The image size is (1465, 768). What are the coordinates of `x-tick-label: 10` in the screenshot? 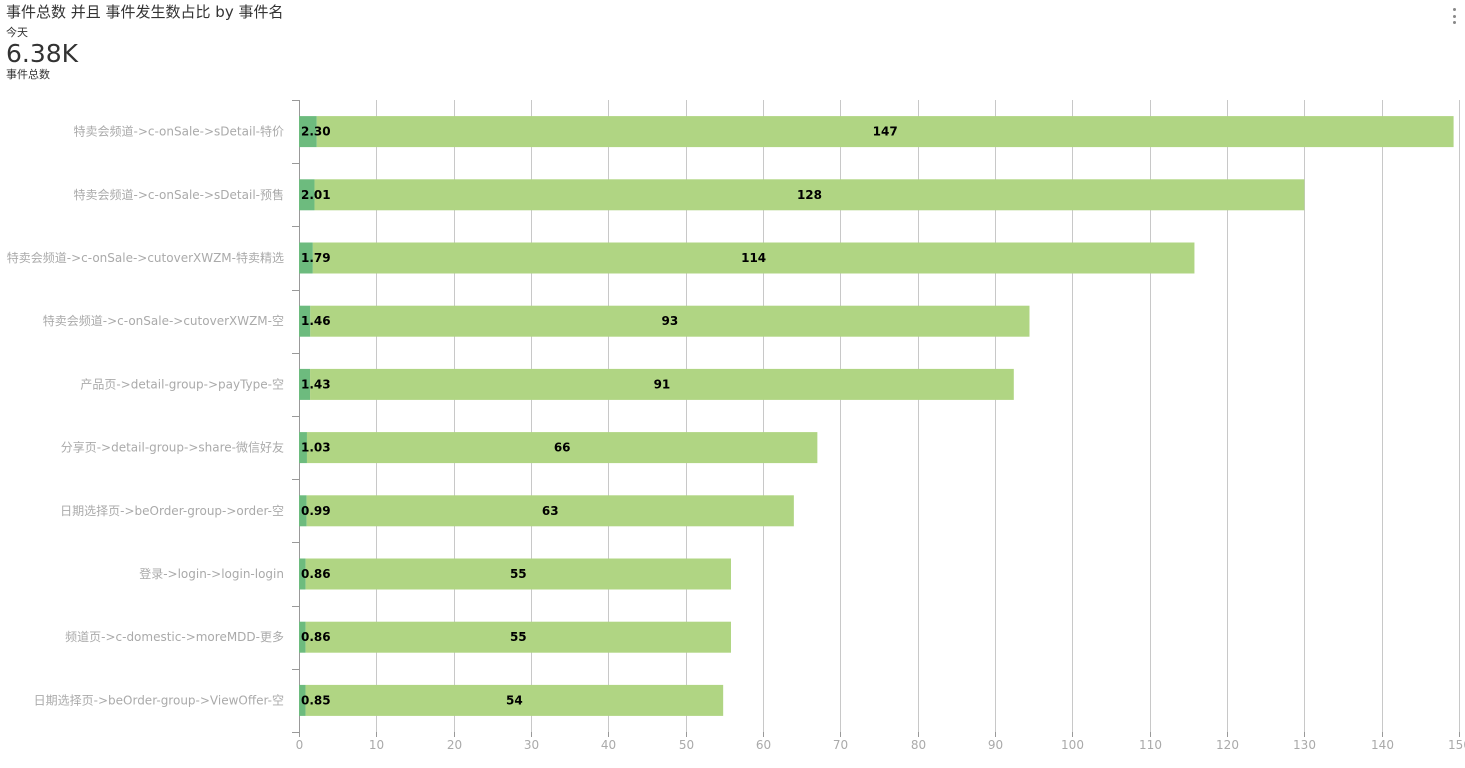 It's located at (376, 745).